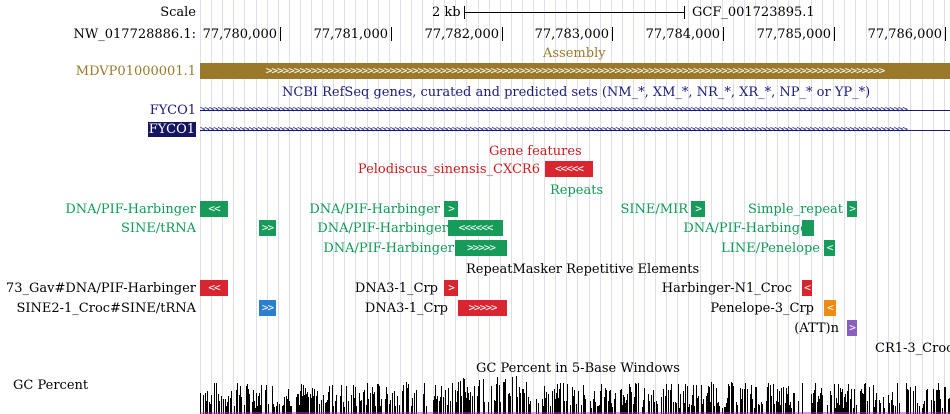 The image size is (950, 414). I want to click on gene-label-fyco1: FYCO1, so click(172, 110).